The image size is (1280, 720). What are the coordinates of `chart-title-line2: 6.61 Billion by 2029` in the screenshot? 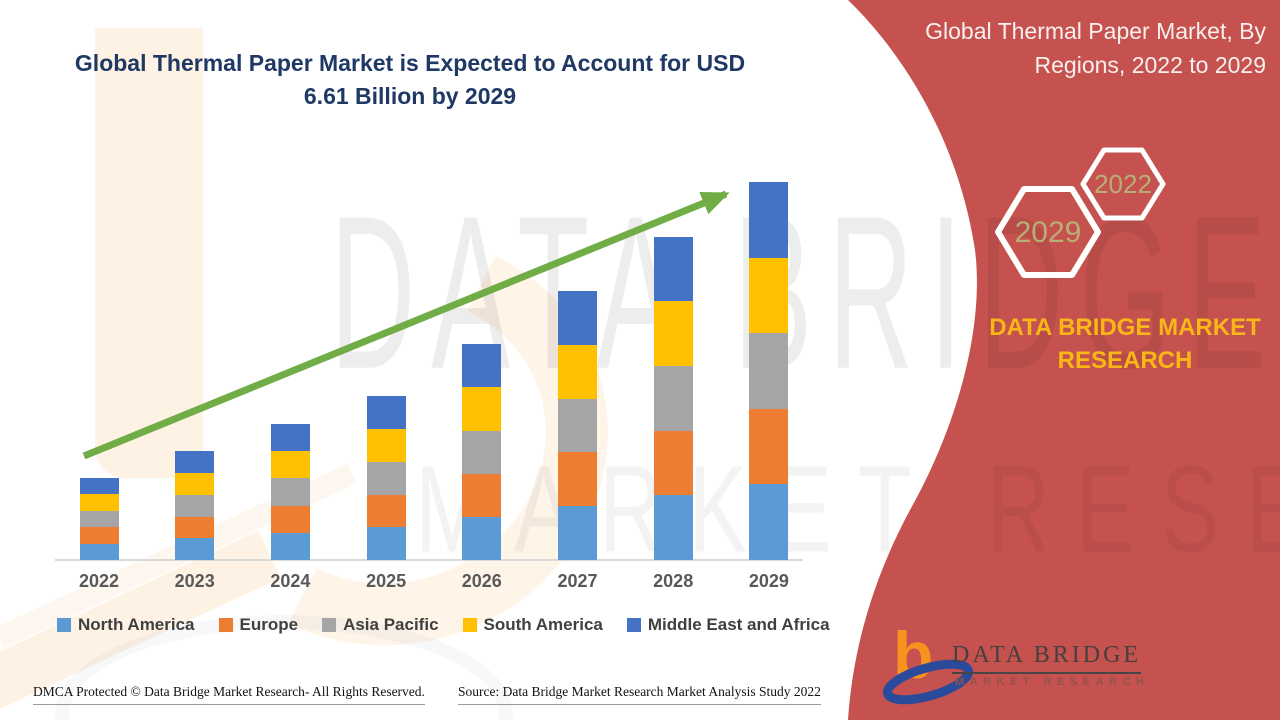 It's located at (410, 96).